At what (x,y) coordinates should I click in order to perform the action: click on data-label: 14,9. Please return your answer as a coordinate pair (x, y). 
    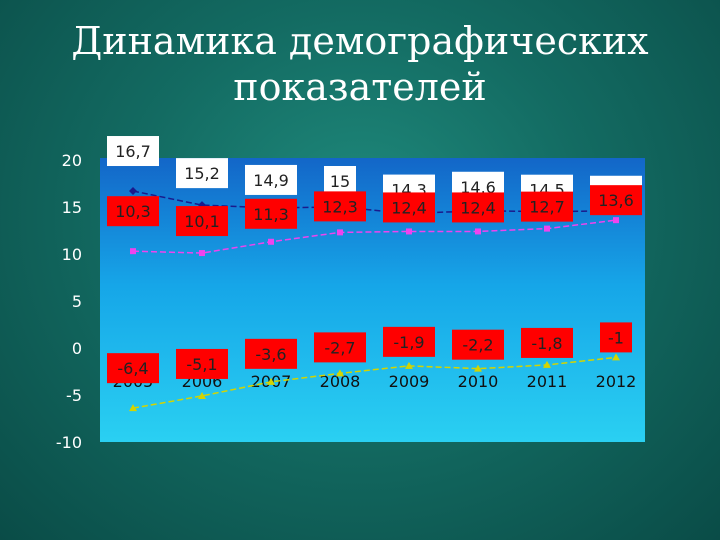
    Looking at the image, I should click on (271, 180).